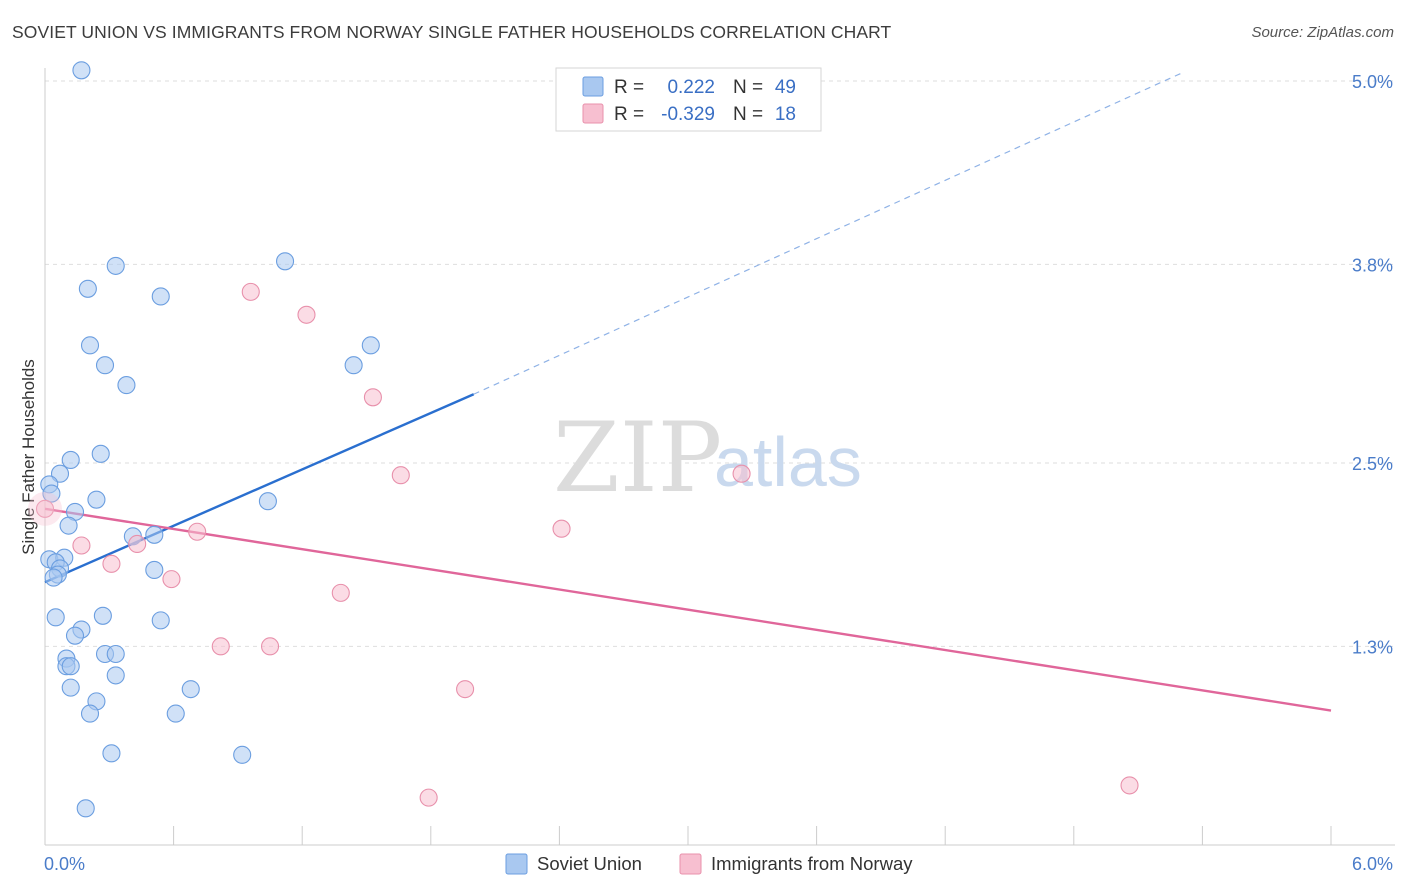  Describe the element at coordinates (259, 488) in the screenshot. I see `trend-line-soviet` at that location.